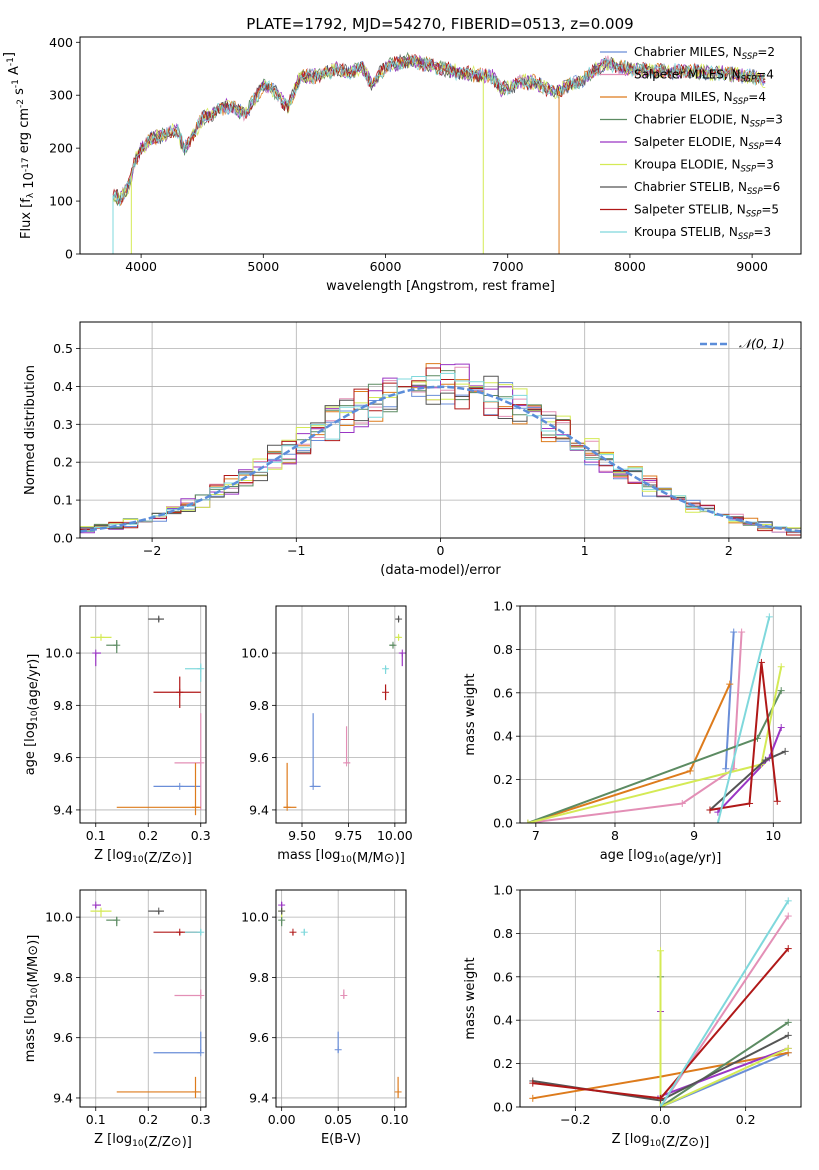  Describe the element at coordinates (32, 999) in the screenshot. I see `y-axis-label: mass [log10(M/M⊙)]` at that location.